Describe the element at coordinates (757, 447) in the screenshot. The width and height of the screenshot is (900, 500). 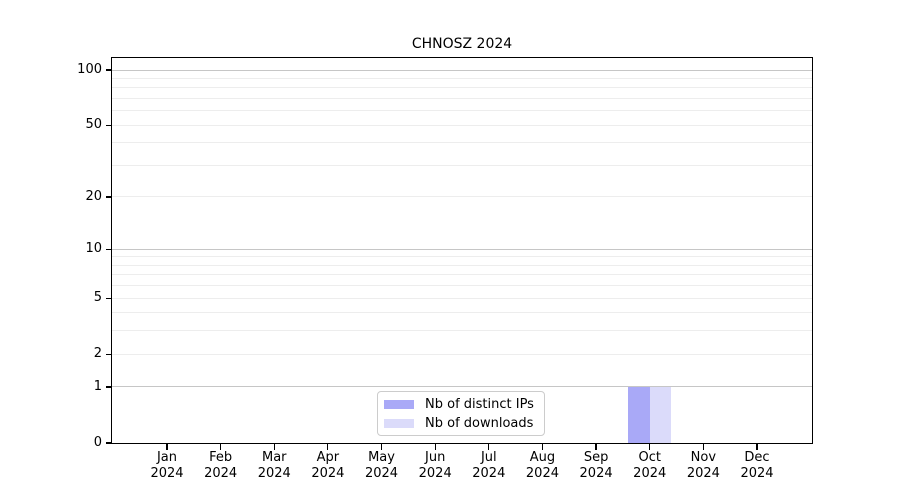
I see `x-tick-dec` at that location.